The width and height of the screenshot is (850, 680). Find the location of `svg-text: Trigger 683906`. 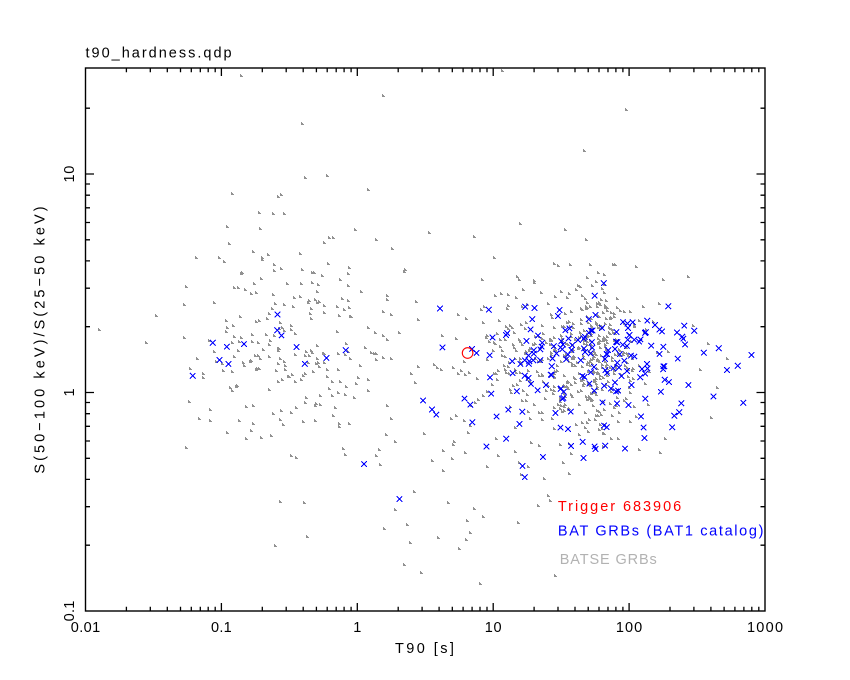

svg-text: Trigger 683906 is located at coordinates (620, 507).